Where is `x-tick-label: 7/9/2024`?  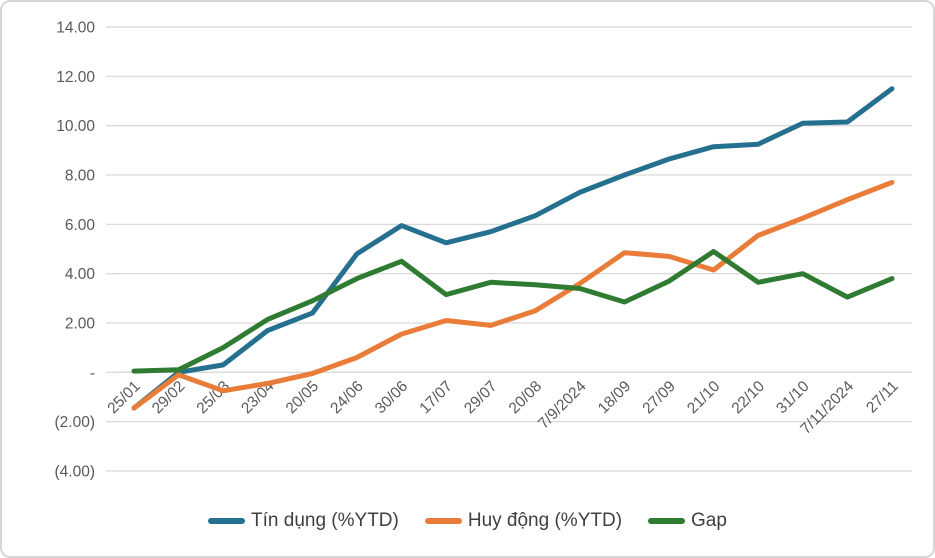 x-tick-label: 7/9/2024 is located at coordinates (562, 405).